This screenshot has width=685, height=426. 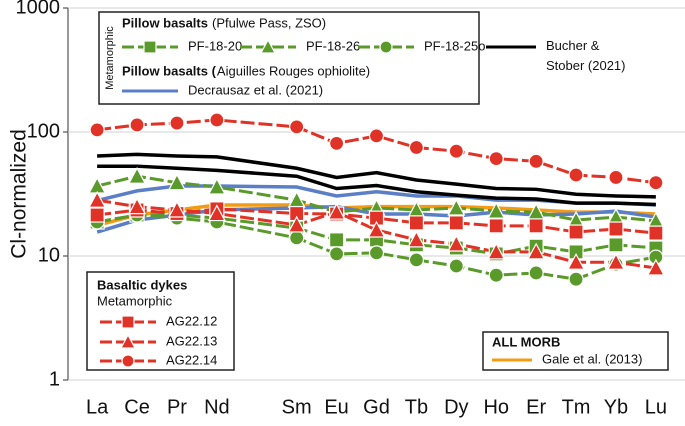 I want to click on x-tick-label: Ho, so click(x=496, y=407).